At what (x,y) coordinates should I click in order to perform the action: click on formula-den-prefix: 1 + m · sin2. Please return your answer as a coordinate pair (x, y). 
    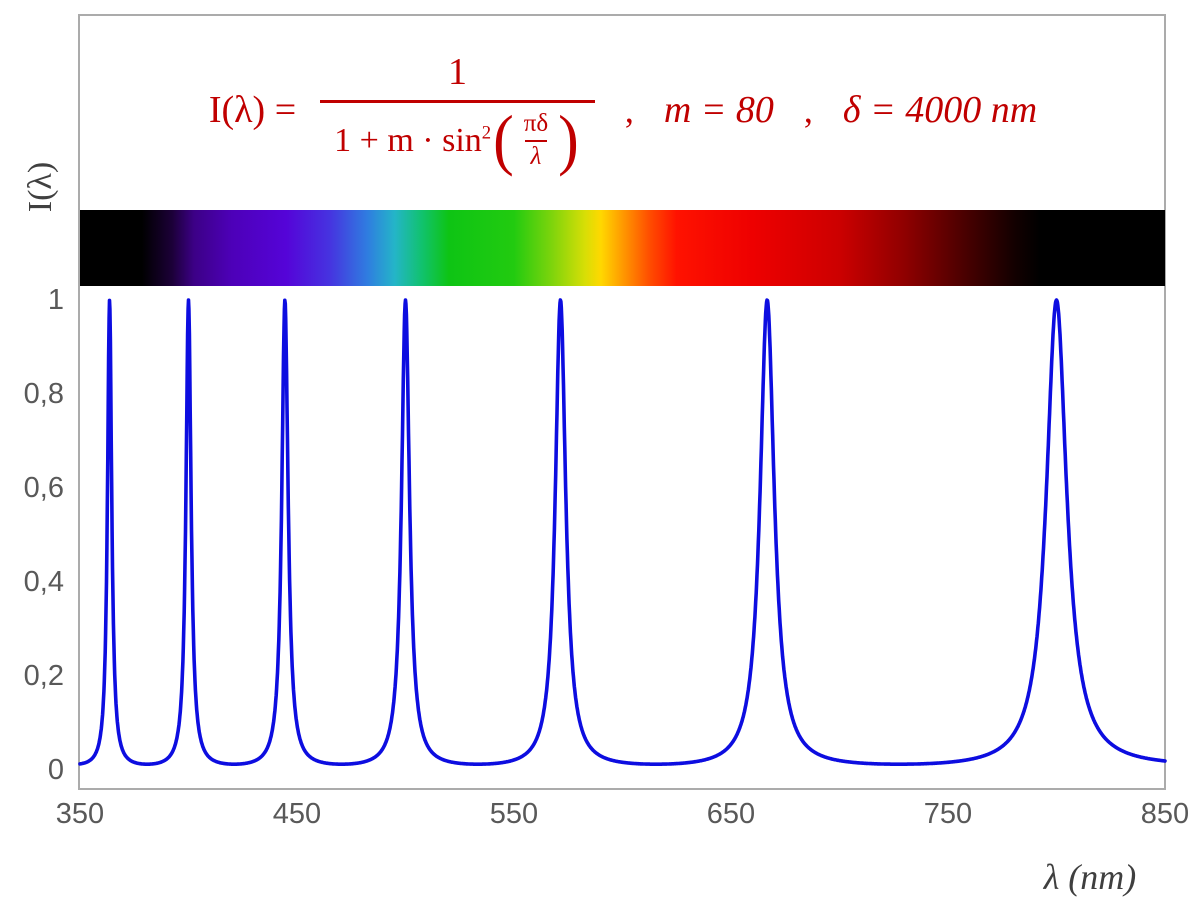
    Looking at the image, I should click on (413, 140).